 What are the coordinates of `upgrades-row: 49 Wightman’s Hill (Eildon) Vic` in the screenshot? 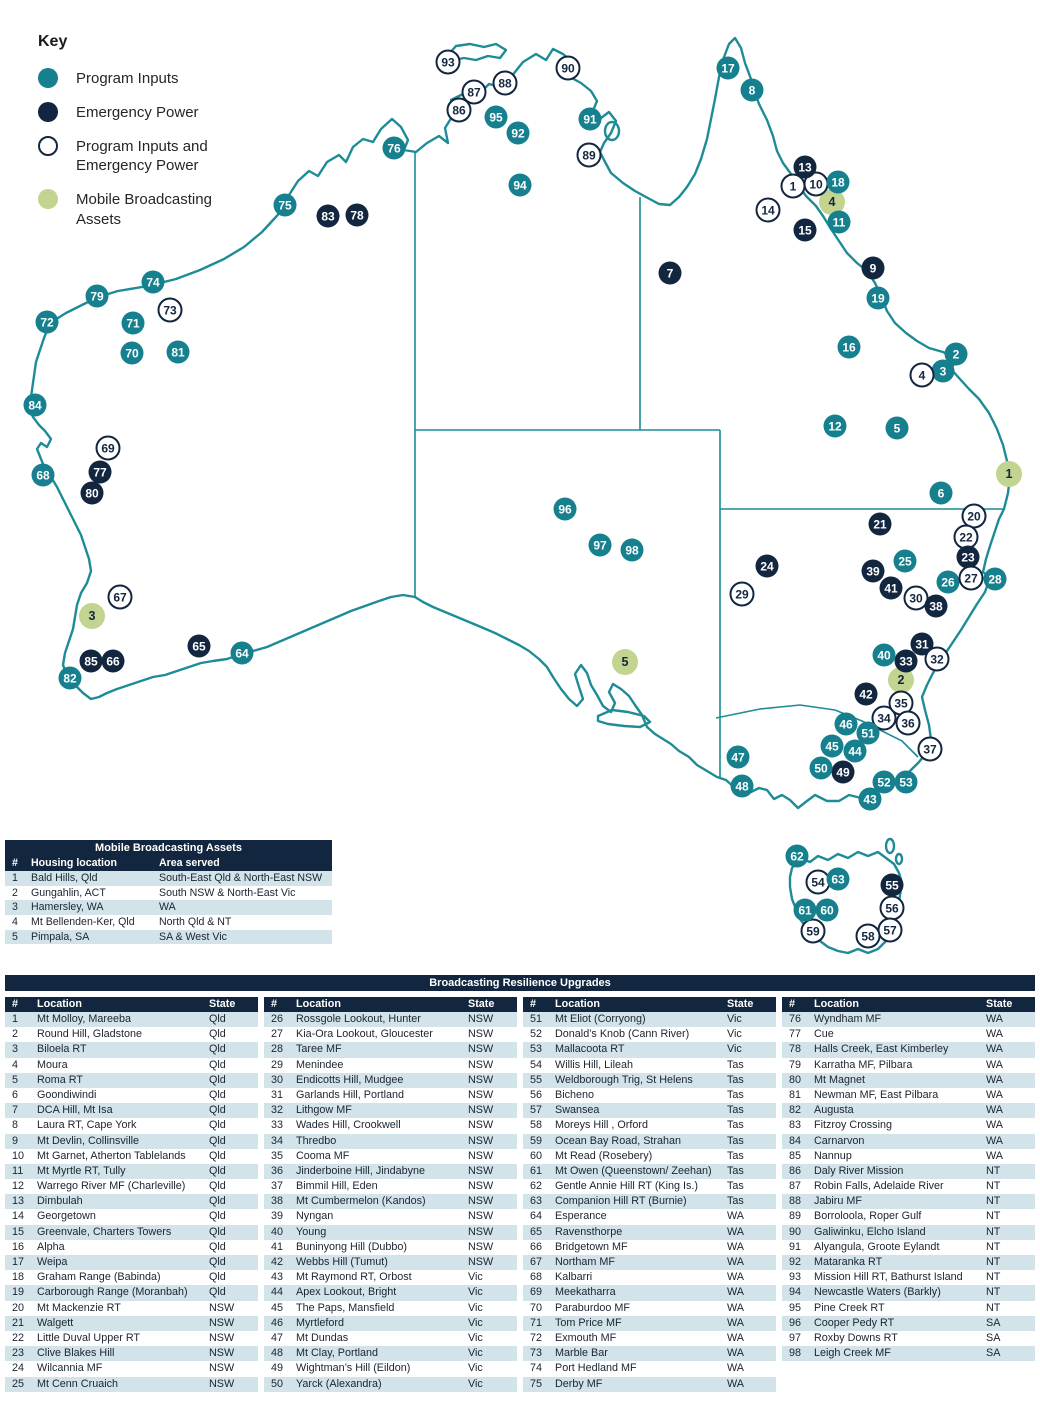 It's located at (390, 1368).